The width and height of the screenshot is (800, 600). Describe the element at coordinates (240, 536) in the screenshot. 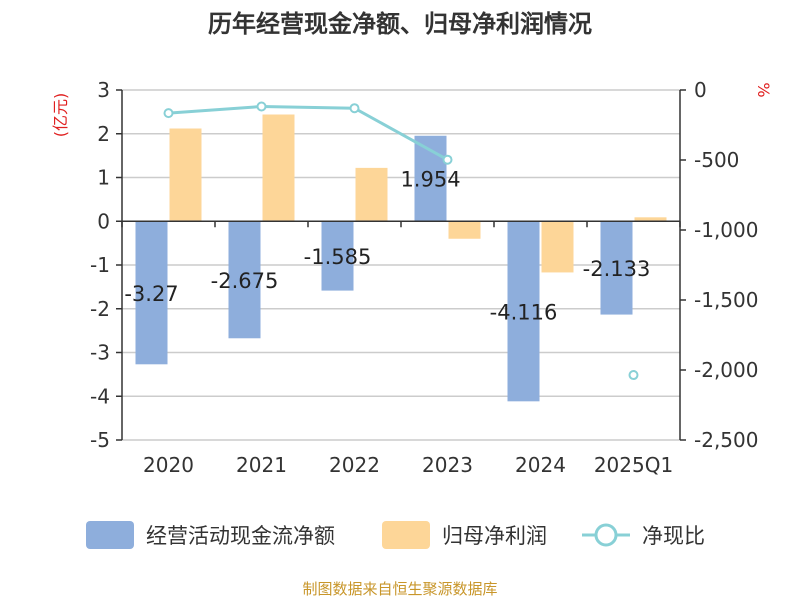

I see `legend-label-cashflow: 经营活动现金流净额` at that location.